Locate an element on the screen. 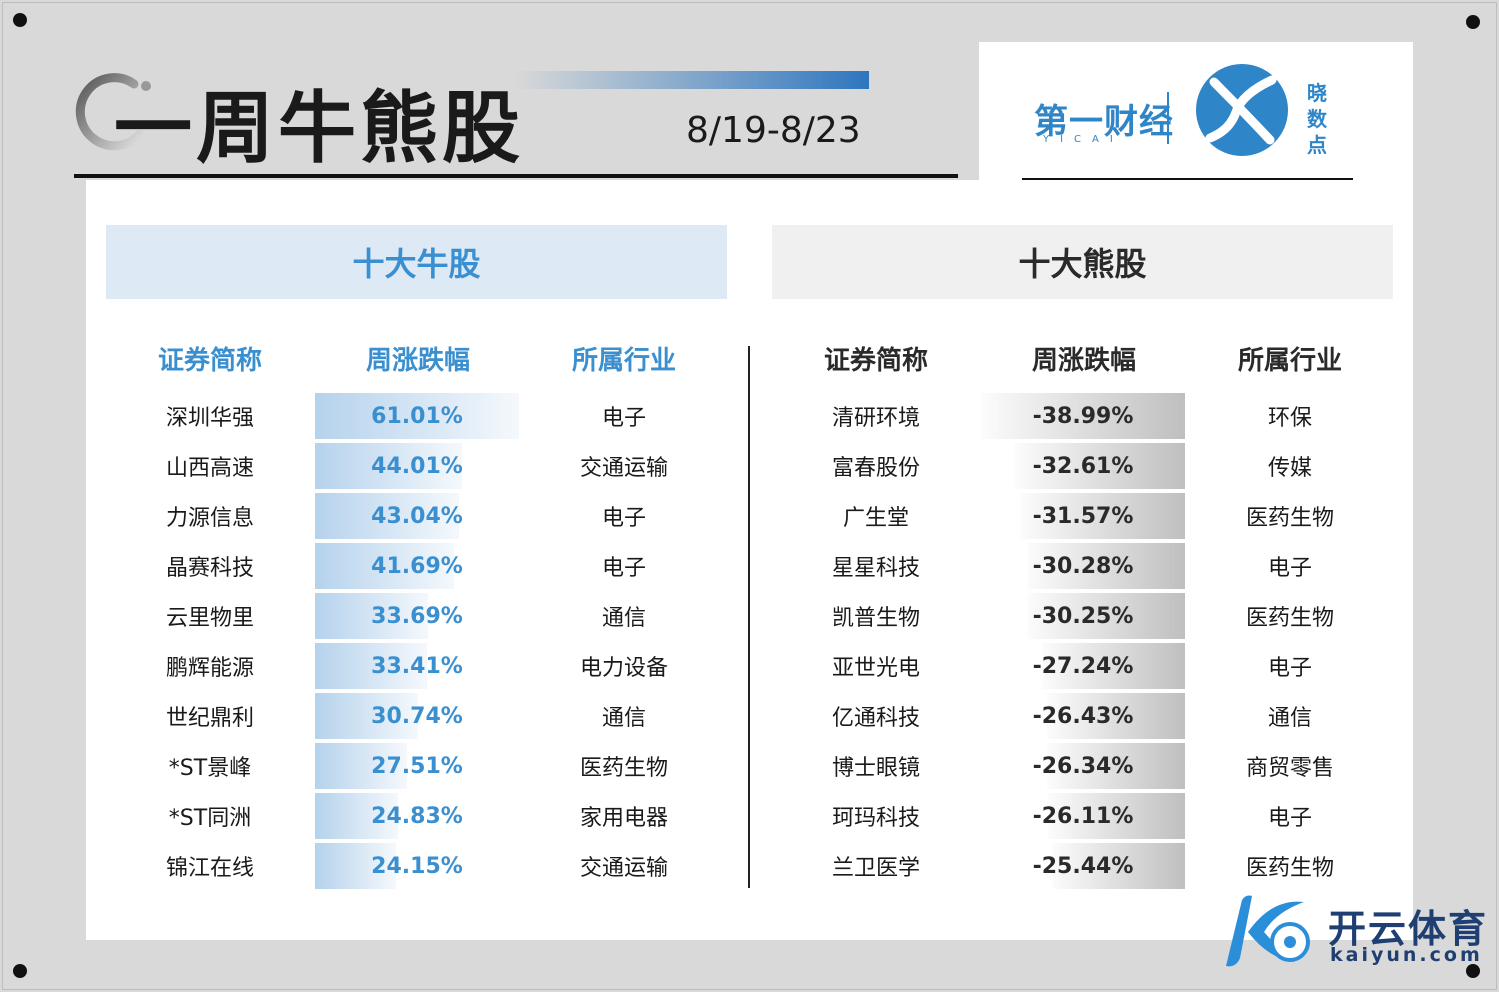 The height and width of the screenshot is (992, 1499). bull-stock-name: *ST景峰 is located at coordinates (210, 768).